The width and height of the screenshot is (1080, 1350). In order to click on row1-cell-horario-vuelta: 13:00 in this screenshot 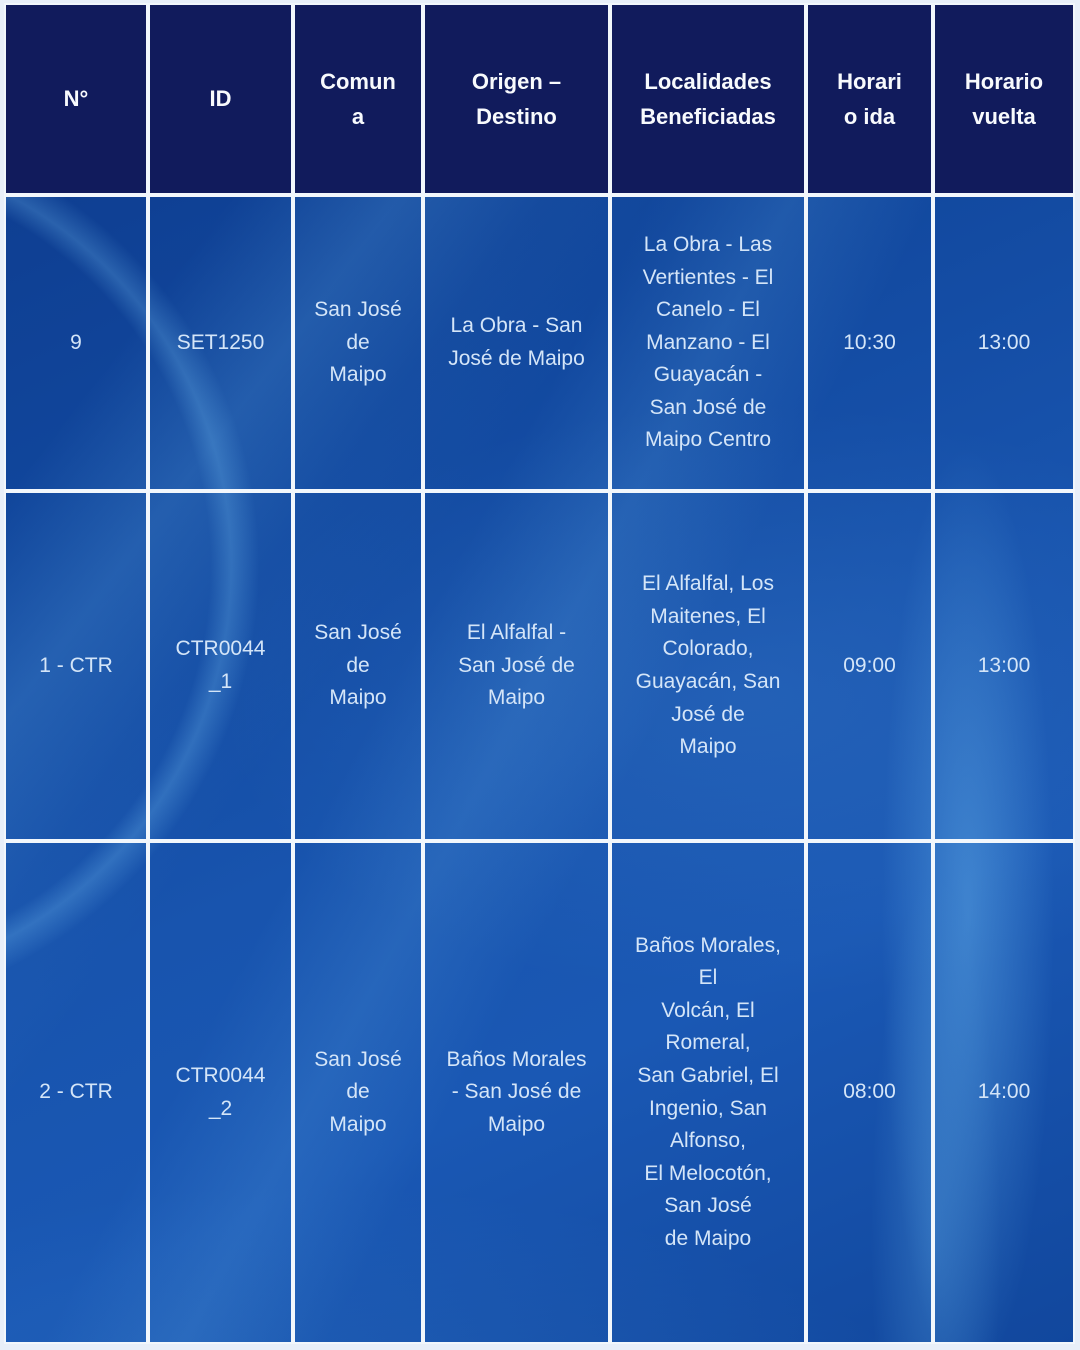, I will do `click(1004, 343)`.